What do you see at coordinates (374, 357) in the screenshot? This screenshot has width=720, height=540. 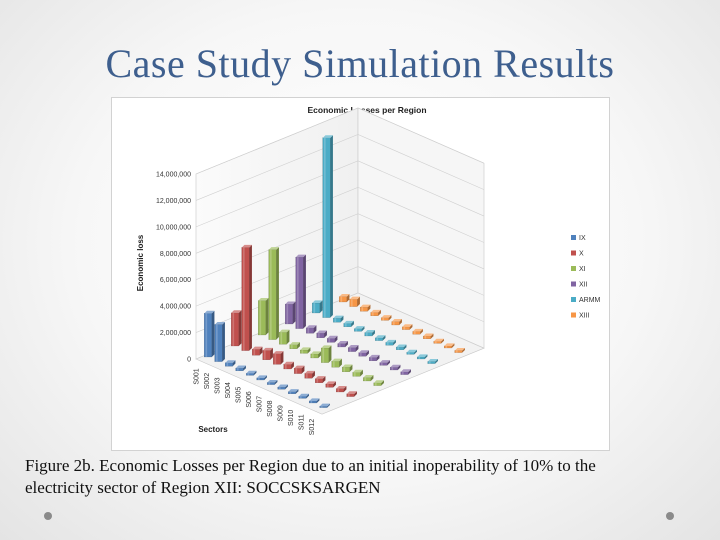 I see `bar-xii-s009` at bounding box center [374, 357].